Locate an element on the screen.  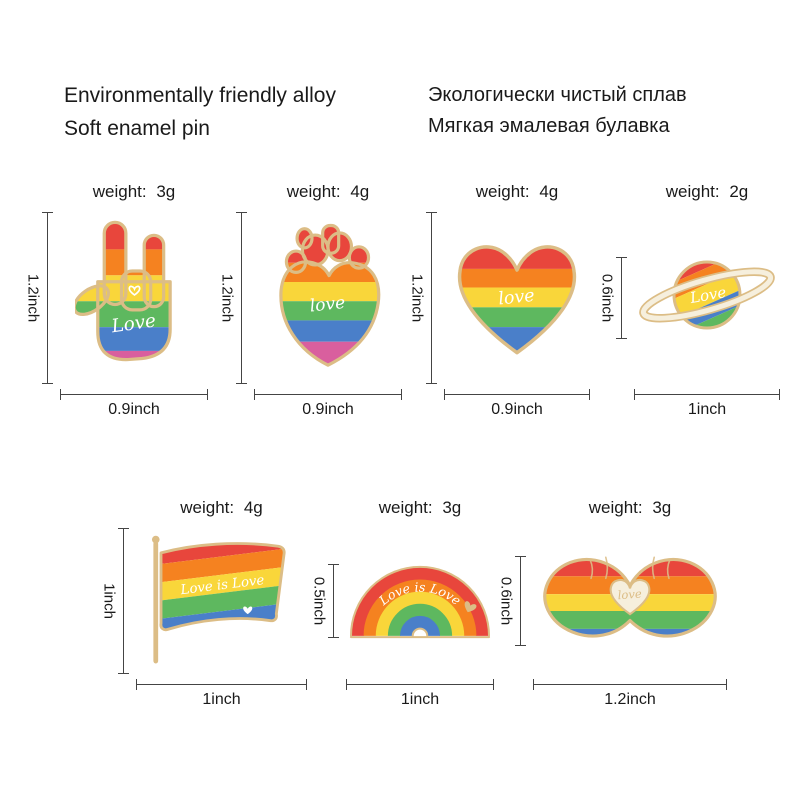
vertical-dimension: 1inch is located at coordinates (116, 601).